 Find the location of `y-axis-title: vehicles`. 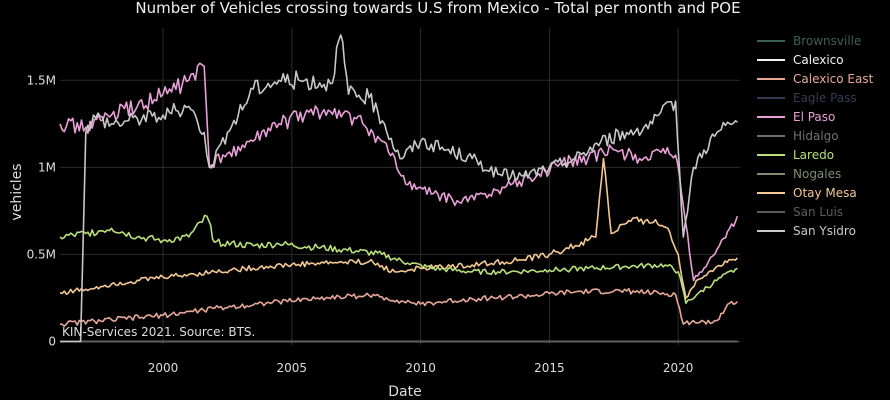

y-axis-title: vehicles is located at coordinates (17, 191).